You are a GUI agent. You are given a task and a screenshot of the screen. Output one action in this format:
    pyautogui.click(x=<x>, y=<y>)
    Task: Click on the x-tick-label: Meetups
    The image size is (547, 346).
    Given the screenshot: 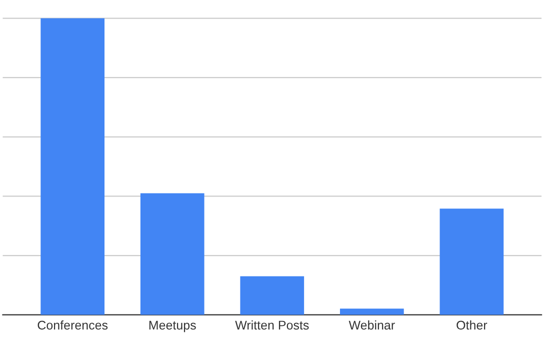 What is the action you would take?
    pyautogui.click(x=172, y=326)
    